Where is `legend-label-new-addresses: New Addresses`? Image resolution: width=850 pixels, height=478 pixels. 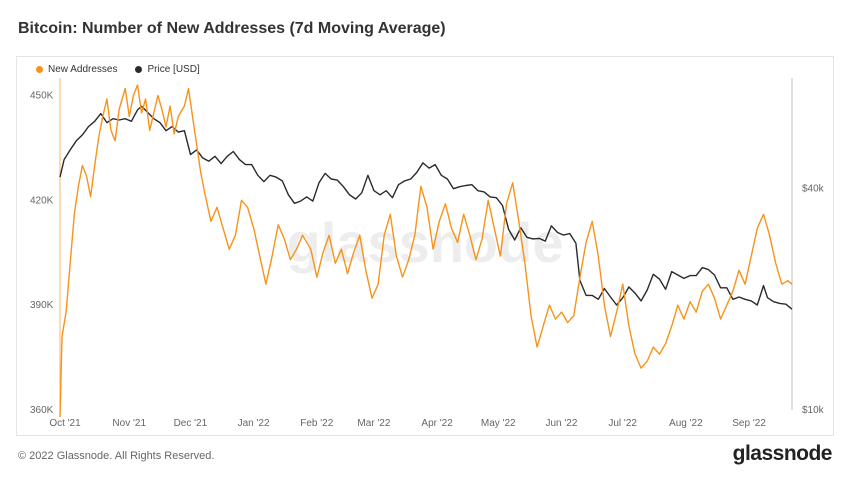 legend-label-new-addresses: New Addresses is located at coordinates (83, 69).